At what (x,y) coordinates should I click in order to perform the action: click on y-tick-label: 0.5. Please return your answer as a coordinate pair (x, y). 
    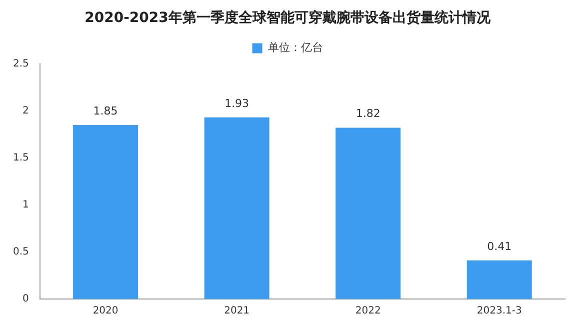
    Looking at the image, I should click on (20, 252).